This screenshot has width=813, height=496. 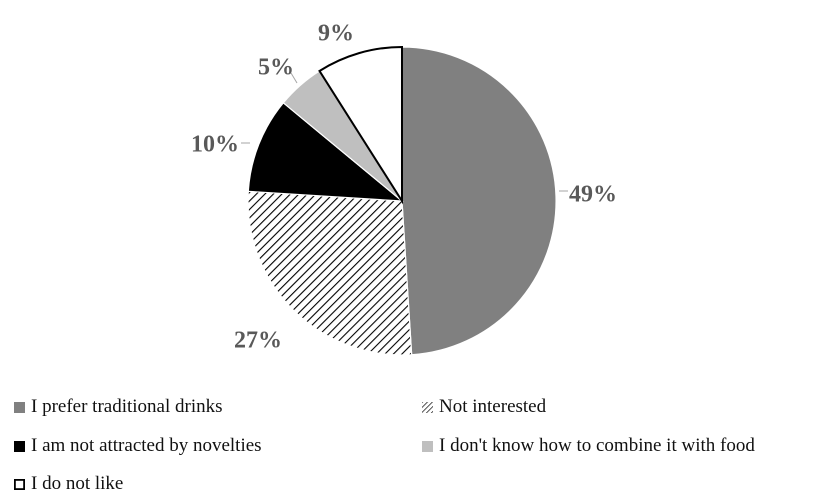 What do you see at coordinates (77, 483) in the screenshot?
I see `legend-label: I do not like` at bounding box center [77, 483].